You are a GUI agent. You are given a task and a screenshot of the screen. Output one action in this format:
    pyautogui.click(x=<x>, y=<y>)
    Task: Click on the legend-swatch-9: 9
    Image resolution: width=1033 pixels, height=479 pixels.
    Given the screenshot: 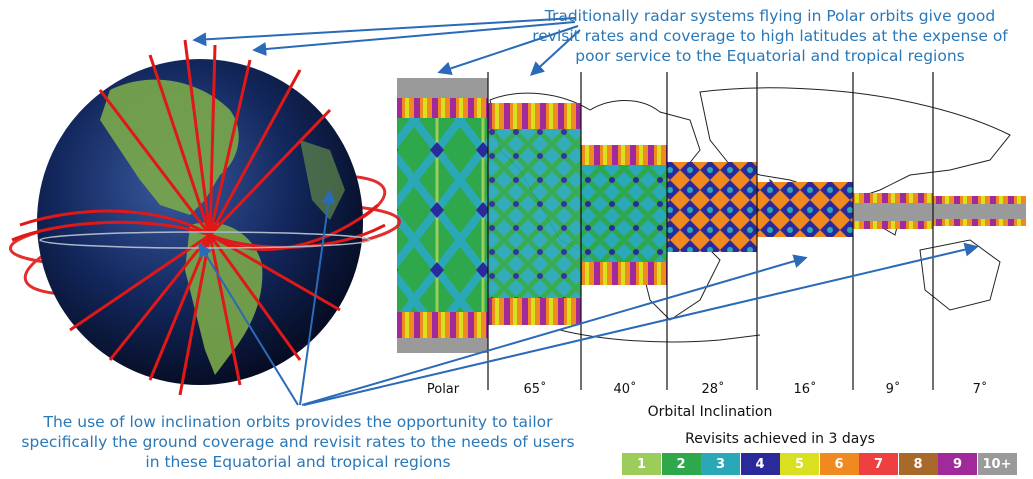 What is the action you would take?
    pyautogui.click(x=957, y=464)
    